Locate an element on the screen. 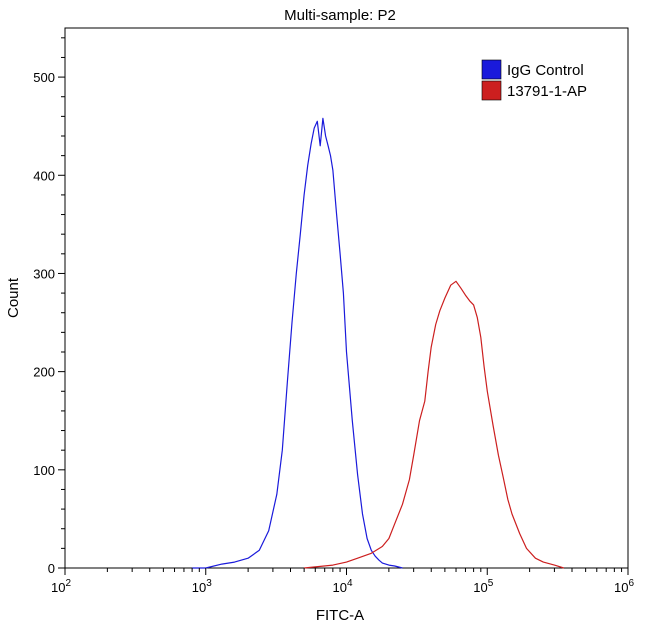 Image resolution: width=650 pixels, height=631 pixels. x-tick-exponent: 3 is located at coordinates (209, 583).